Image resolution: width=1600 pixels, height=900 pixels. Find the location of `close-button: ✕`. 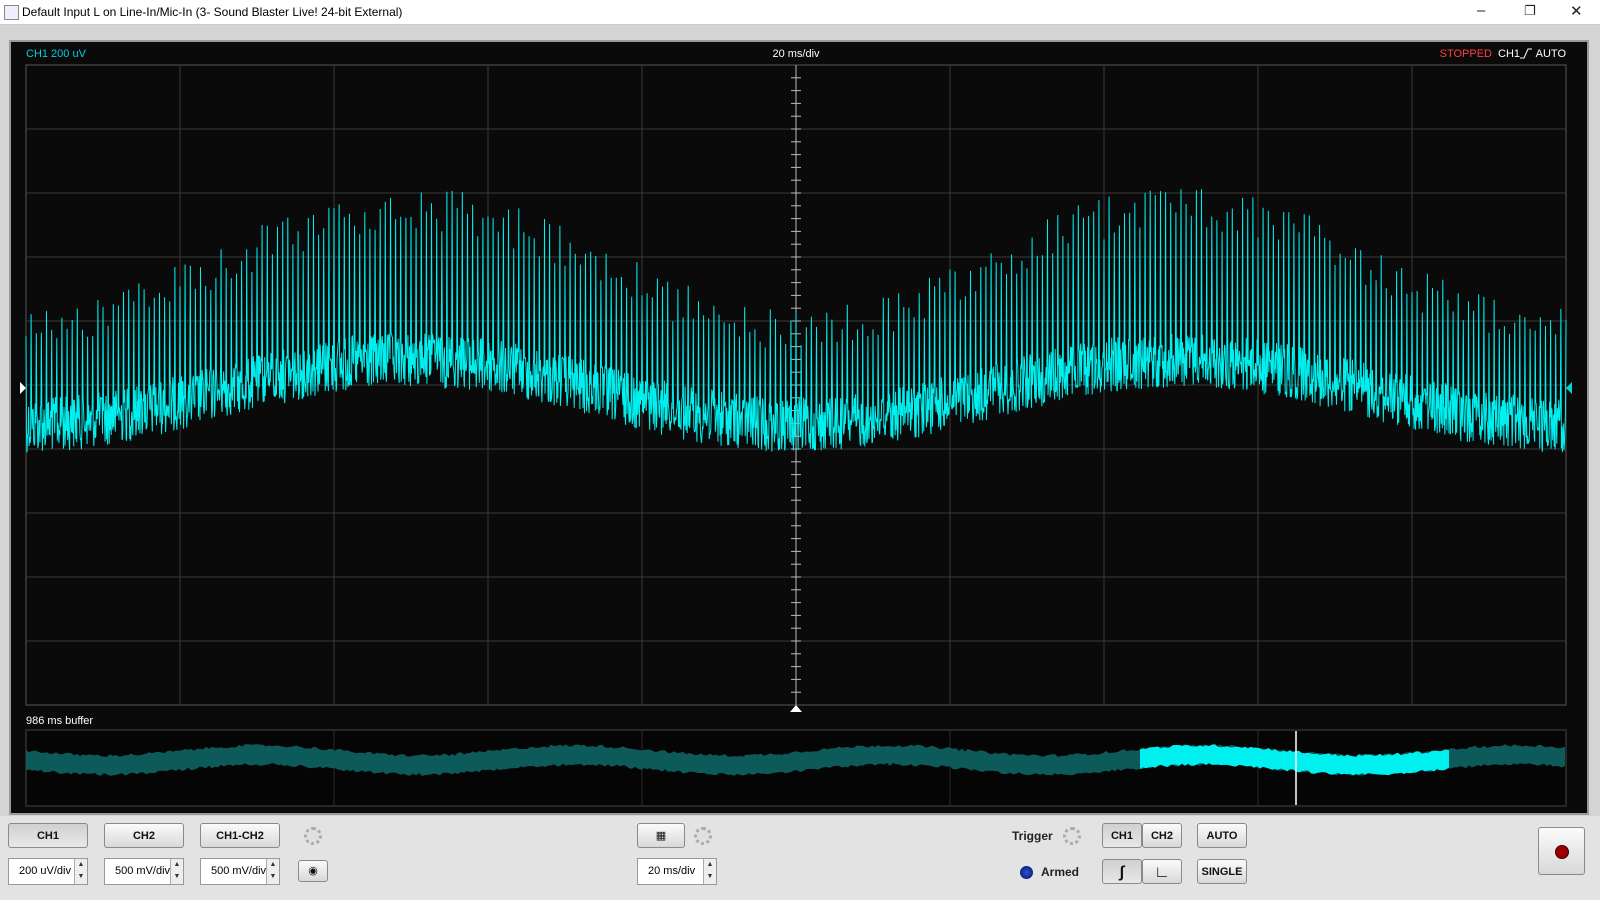

close-button: ✕ is located at coordinates (1576, 11).